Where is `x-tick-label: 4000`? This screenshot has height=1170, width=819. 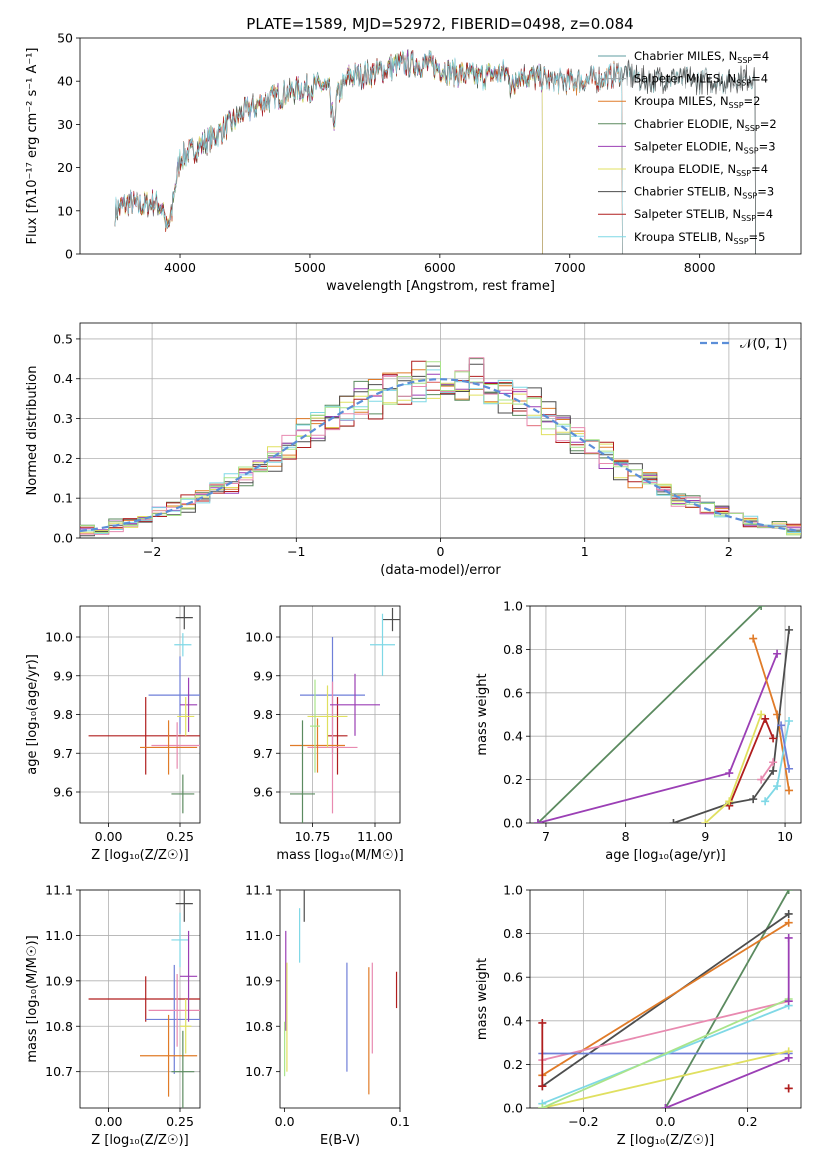 x-tick-label: 4000 is located at coordinates (180, 267).